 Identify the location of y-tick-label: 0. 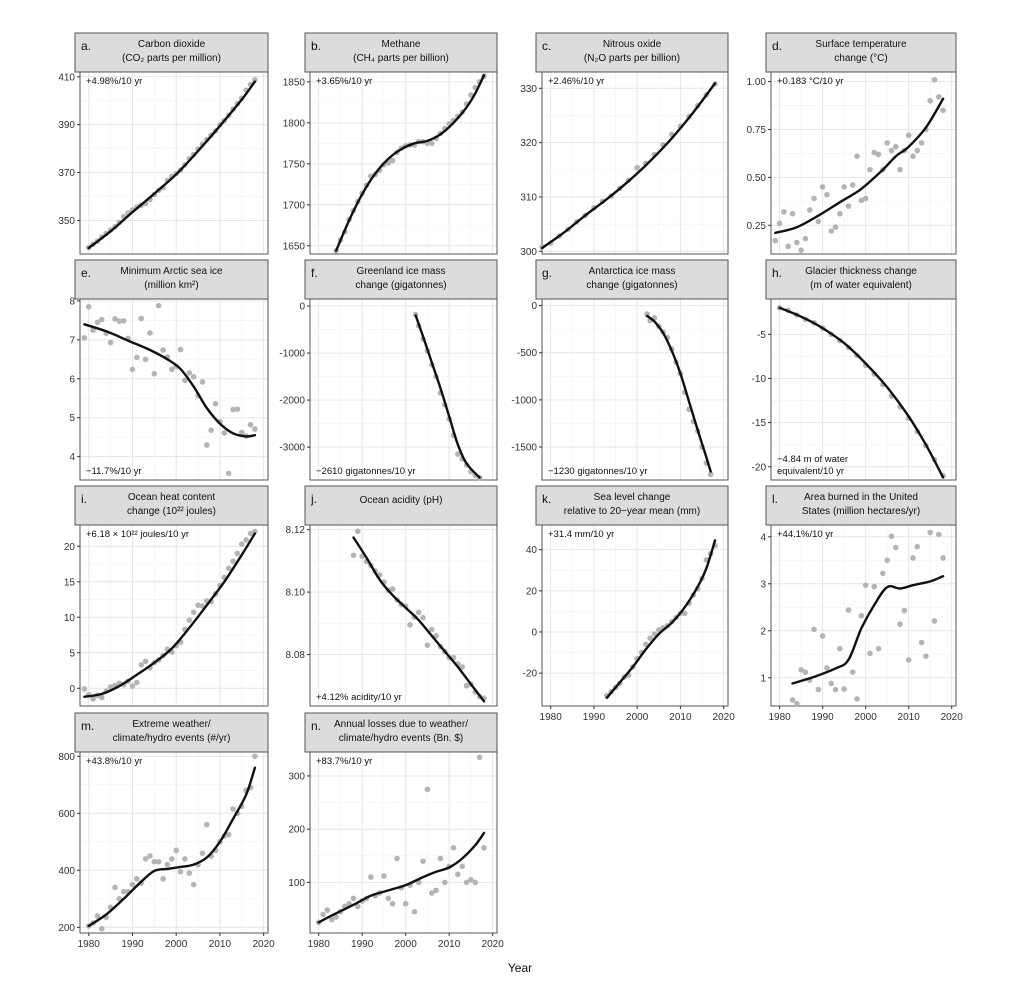
(72, 689).